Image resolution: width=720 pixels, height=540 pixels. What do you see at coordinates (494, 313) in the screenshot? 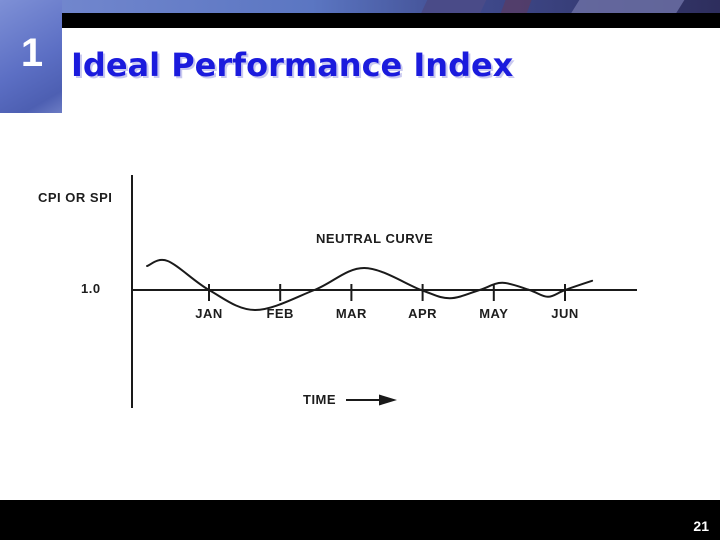
I see `month-label-may: MAY` at bounding box center [494, 313].